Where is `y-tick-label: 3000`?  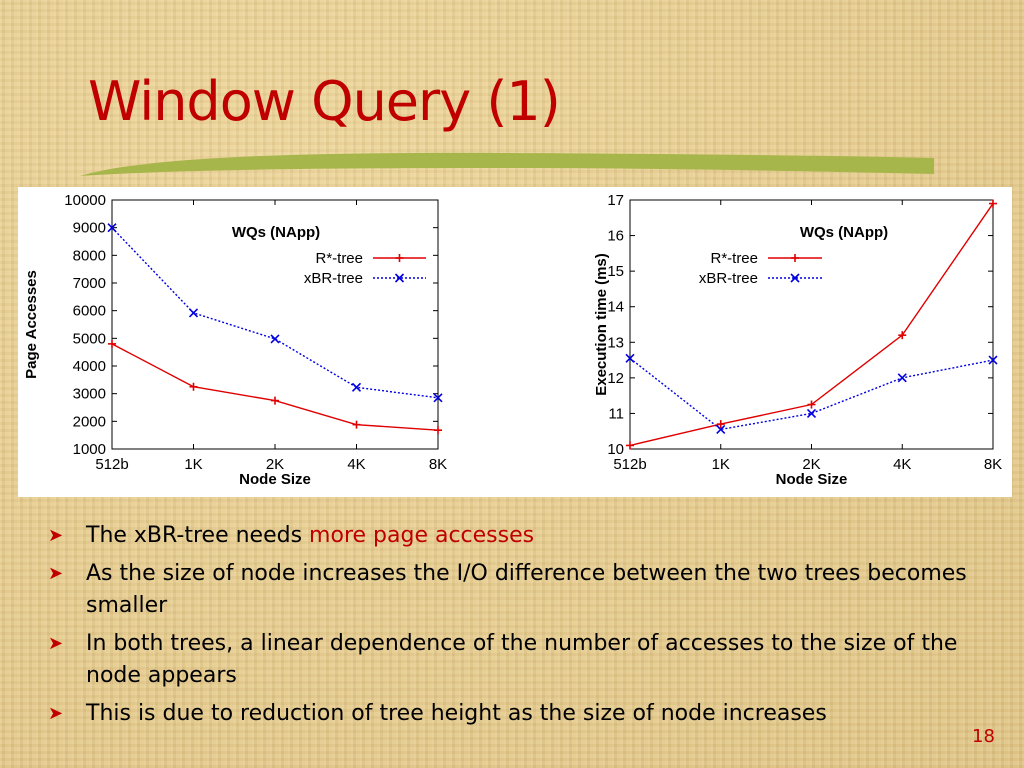 y-tick-label: 3000 is located at coordinates (89, 394).